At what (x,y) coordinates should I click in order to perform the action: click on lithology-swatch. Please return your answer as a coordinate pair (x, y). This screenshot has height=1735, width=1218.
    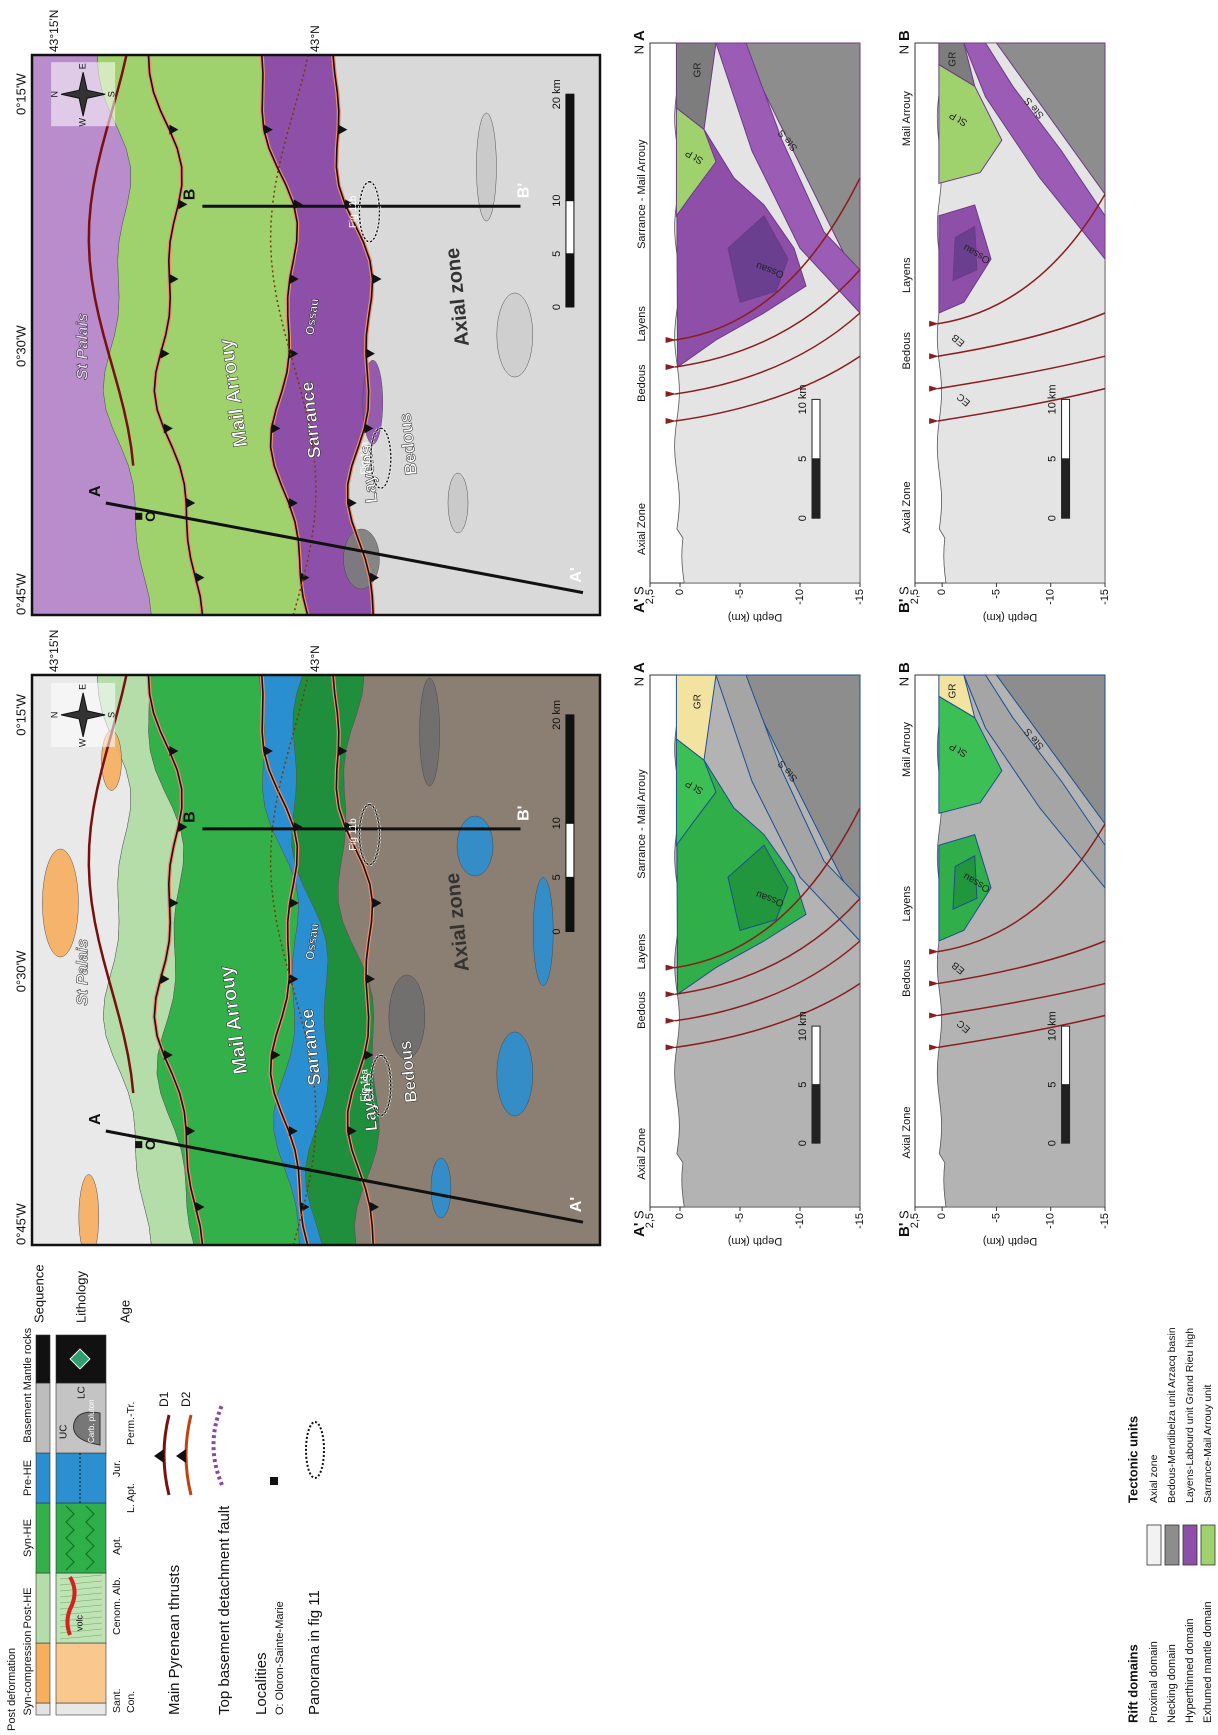
    Looking at the image, I should click on (81, 1478).